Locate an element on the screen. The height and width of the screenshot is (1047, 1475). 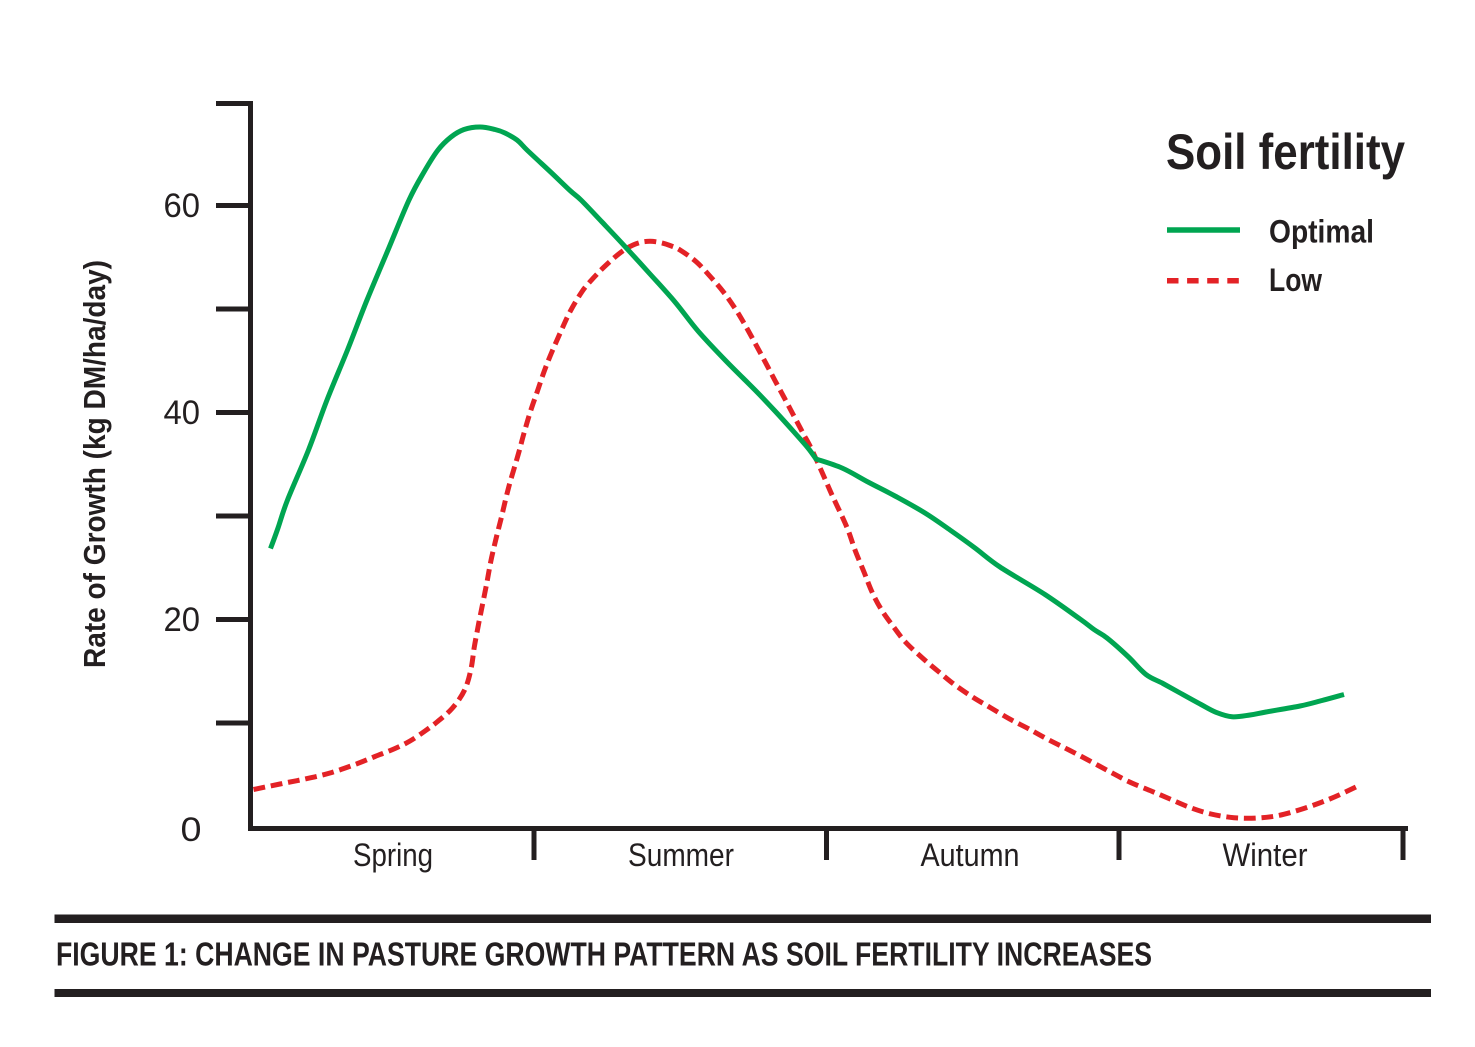
svg-text: Rate of Growth (kg DM/ha/day) is located at coordinates (94, 464).